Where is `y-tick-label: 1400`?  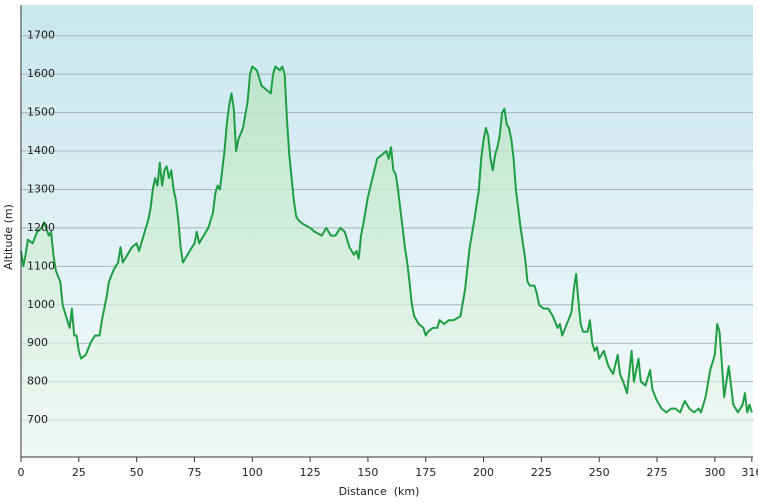
y-tick-label: 1400 is located at coordinates (41, 150).